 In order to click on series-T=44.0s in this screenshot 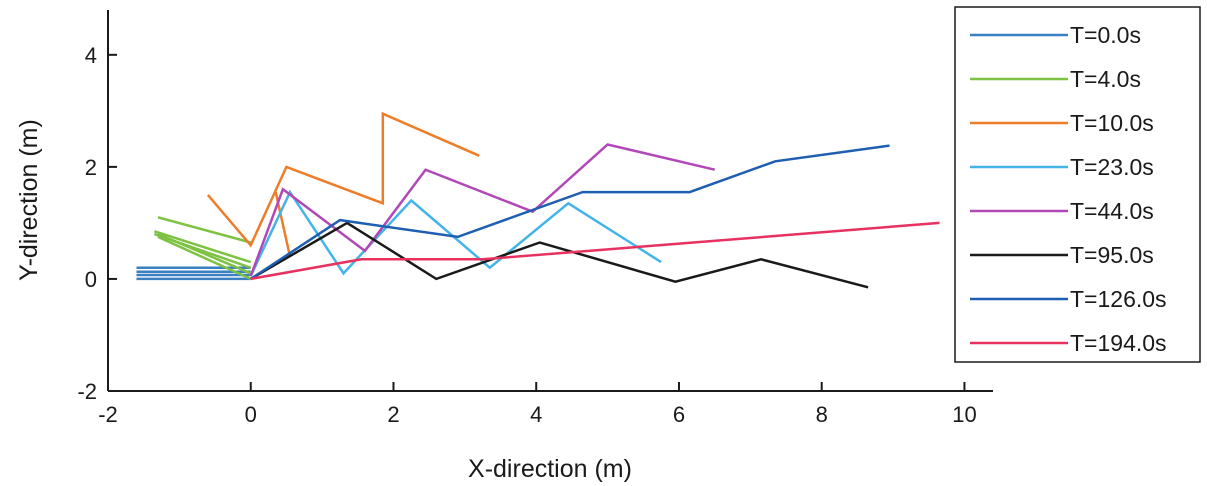, I will do `click(482, 210)`.